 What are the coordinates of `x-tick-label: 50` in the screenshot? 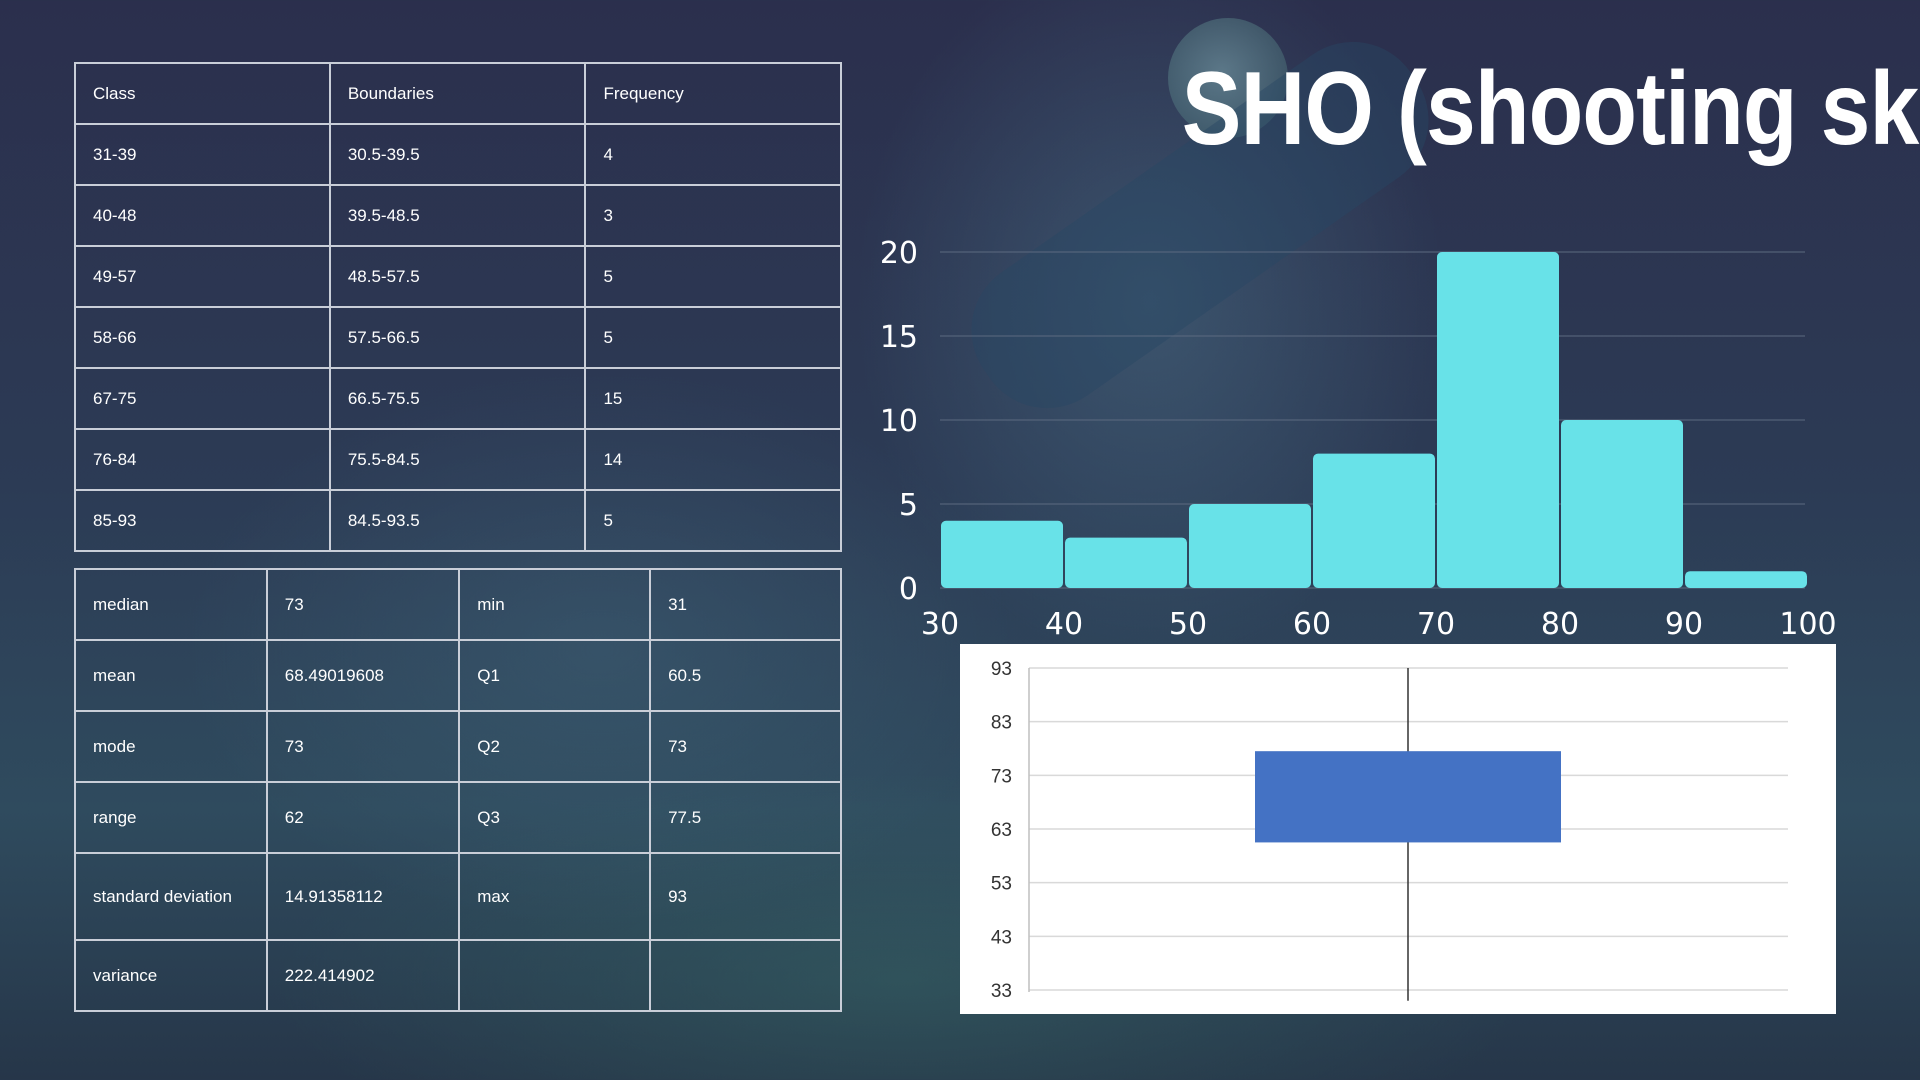 It's located at (1188, 623).